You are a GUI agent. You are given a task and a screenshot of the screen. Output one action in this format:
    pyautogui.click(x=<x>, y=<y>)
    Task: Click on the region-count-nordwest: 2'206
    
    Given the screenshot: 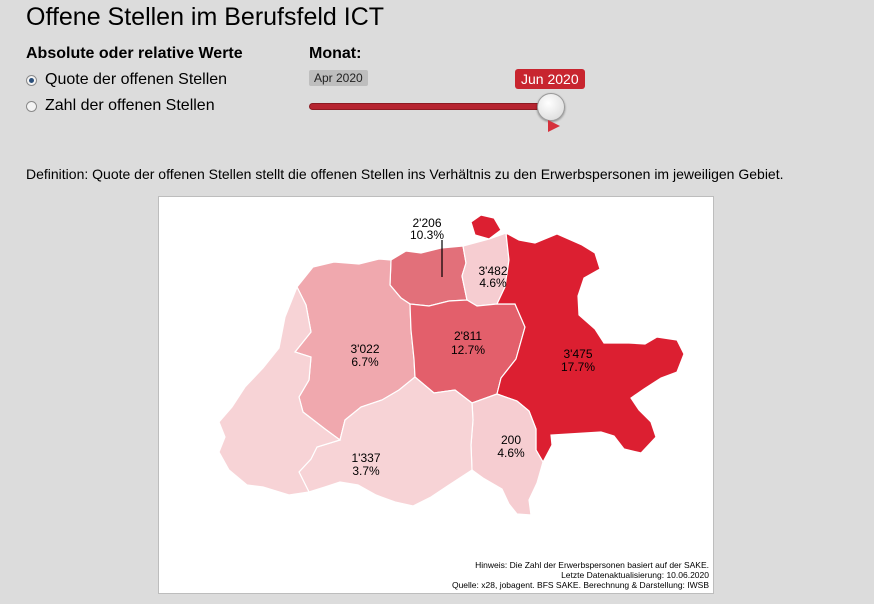 What is the action you would take?
    pyautogui.click(x=427, y=223)
    